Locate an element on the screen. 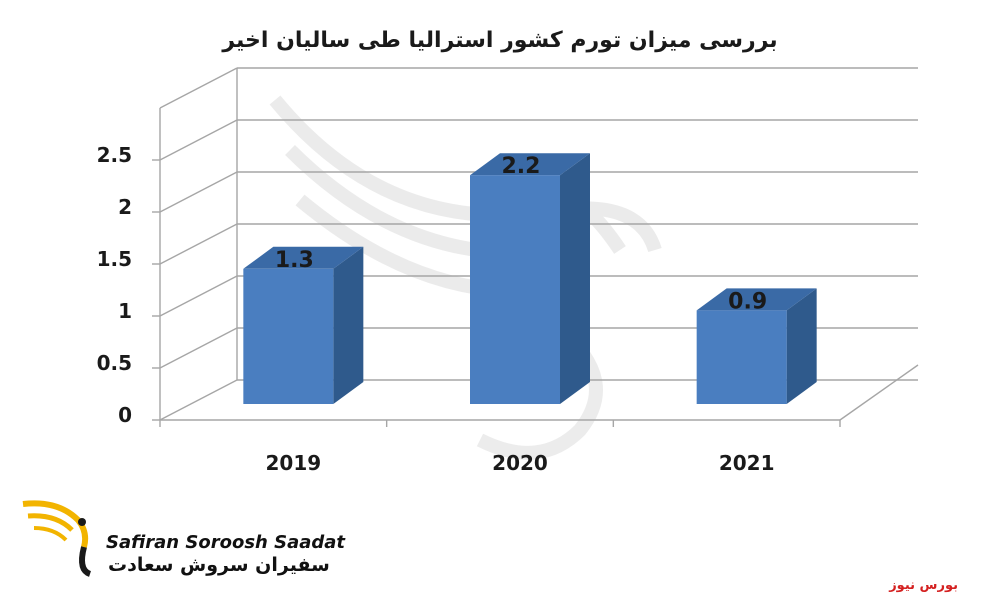 The width and height of the screenshot is (1000, 600). floor-right-edge is located at coordinates (879, 392).